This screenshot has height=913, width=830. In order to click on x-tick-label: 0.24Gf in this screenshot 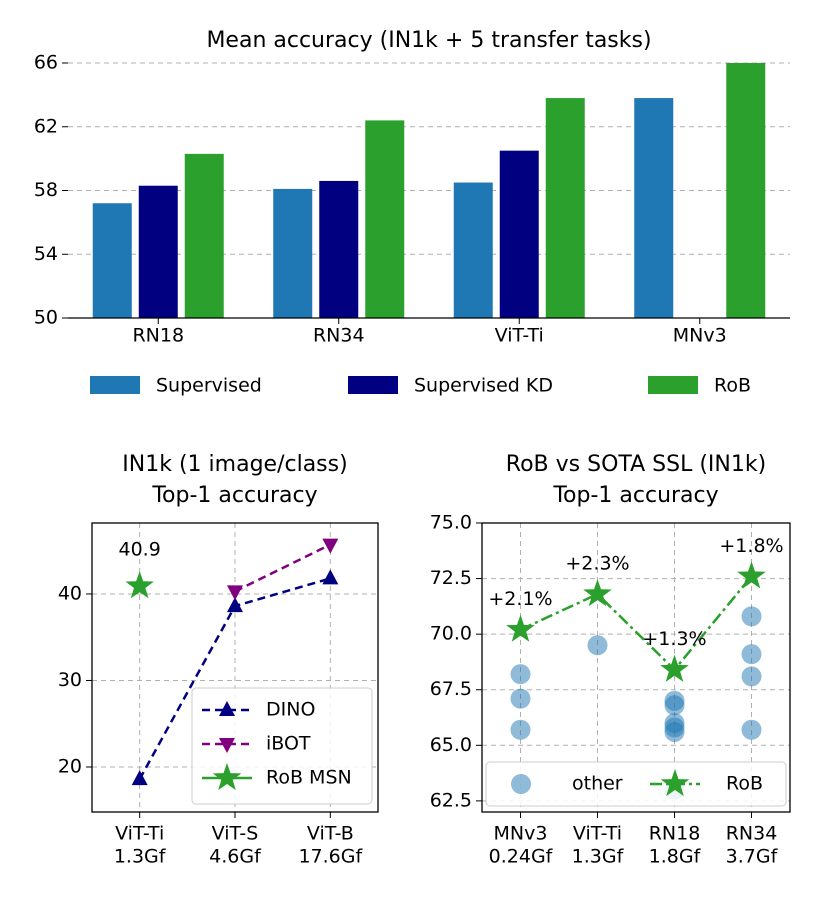, I will do `click(521, 857)`.